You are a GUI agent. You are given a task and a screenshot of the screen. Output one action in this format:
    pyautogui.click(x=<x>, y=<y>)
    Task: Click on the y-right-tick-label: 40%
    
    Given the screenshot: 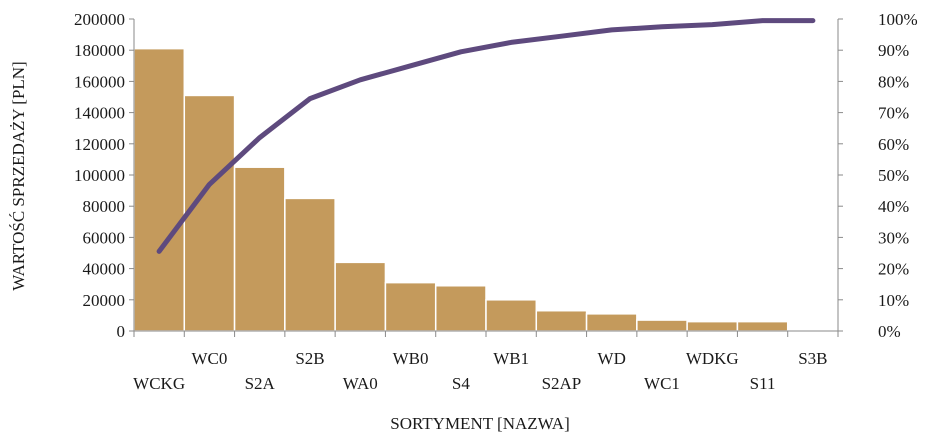 What is the action you would take?
    pyautogui.click(x=893, y=206)
    